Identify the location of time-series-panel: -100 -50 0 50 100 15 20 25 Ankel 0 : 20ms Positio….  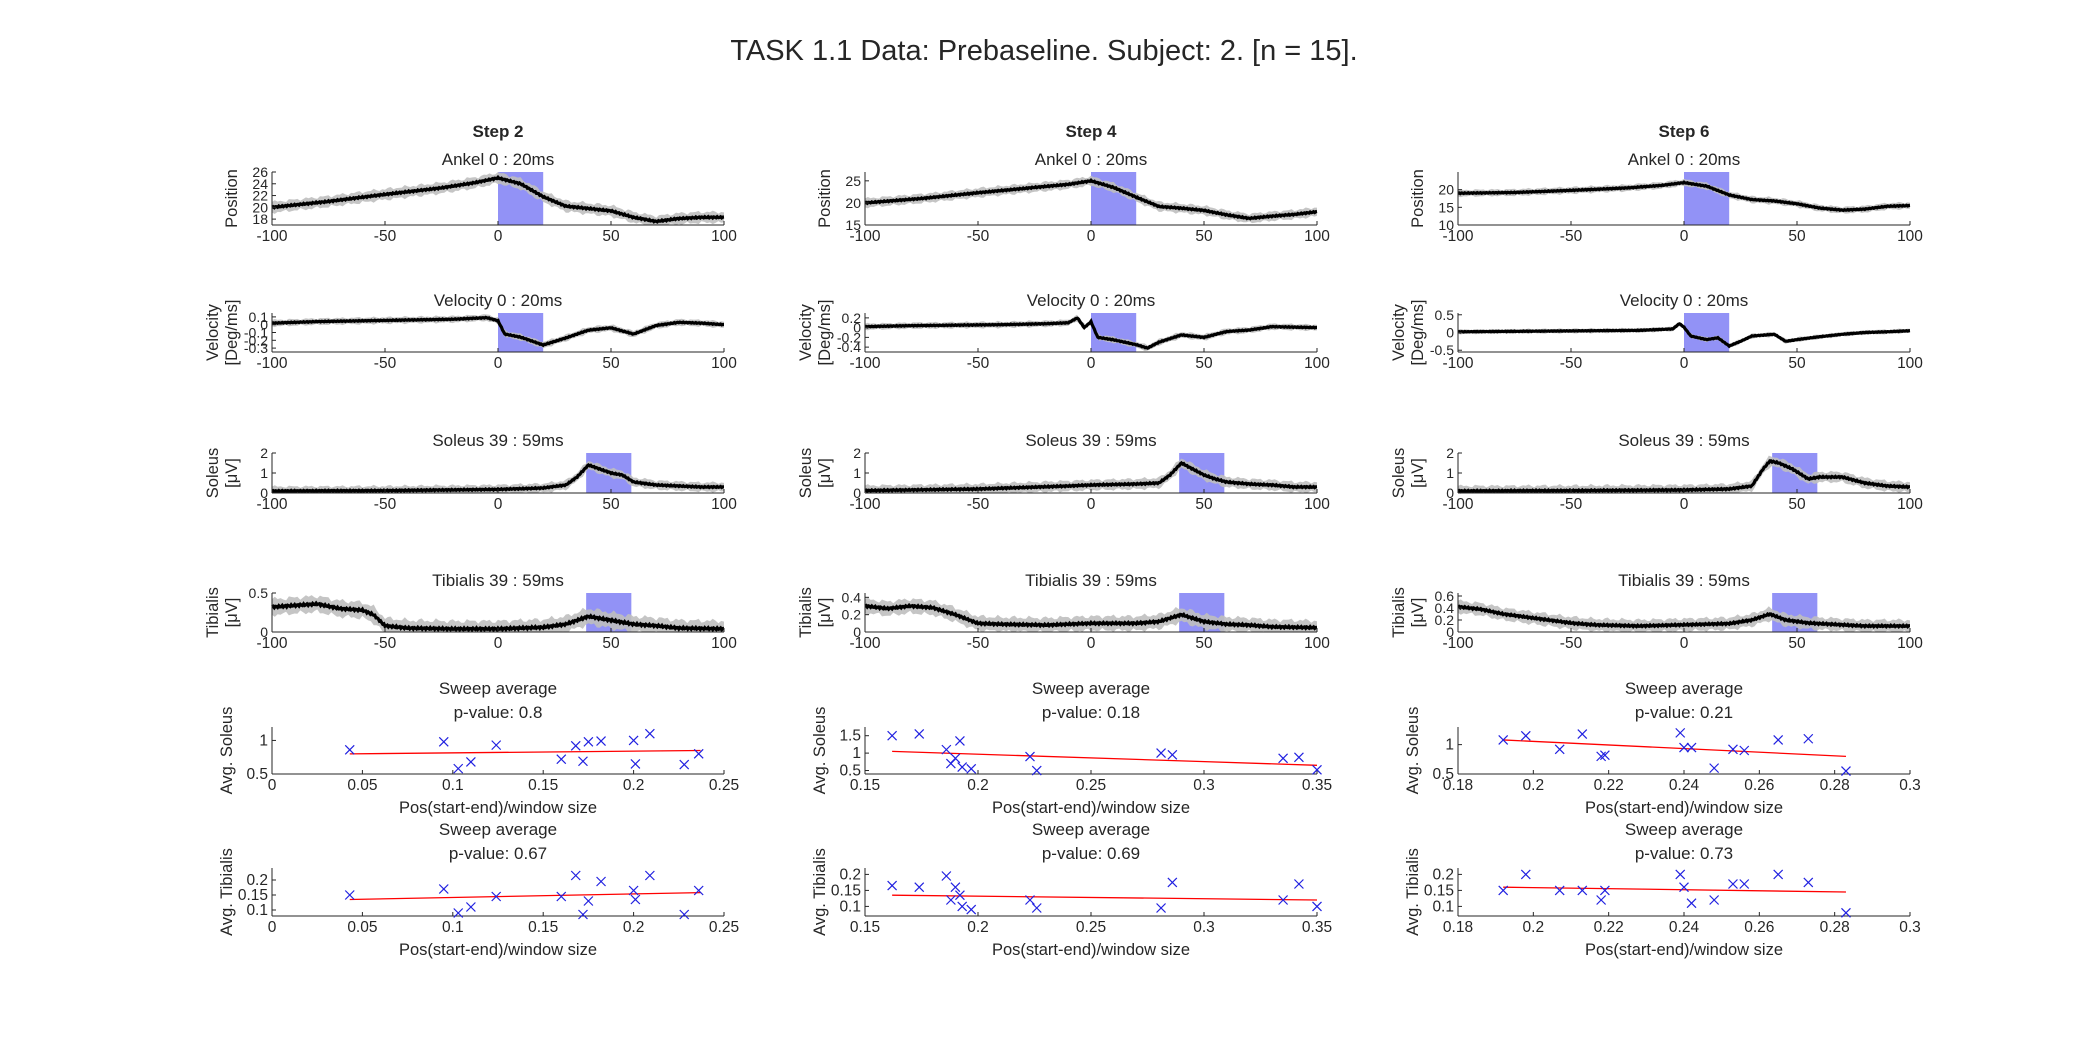
(1073, 197).